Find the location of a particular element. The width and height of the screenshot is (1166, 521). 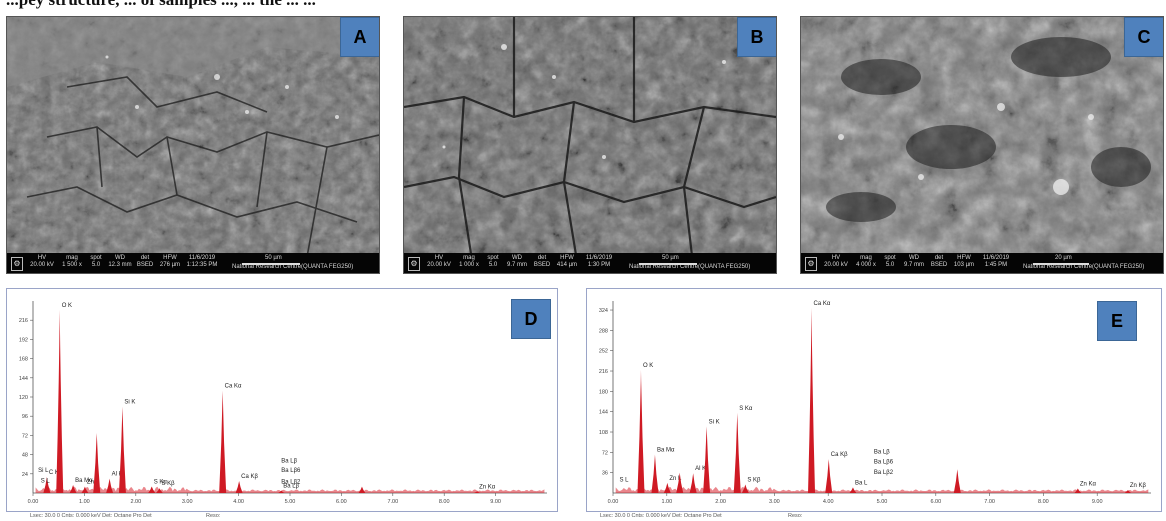

x-tick-label: 9.00 is located at coordinates (1097, 502).